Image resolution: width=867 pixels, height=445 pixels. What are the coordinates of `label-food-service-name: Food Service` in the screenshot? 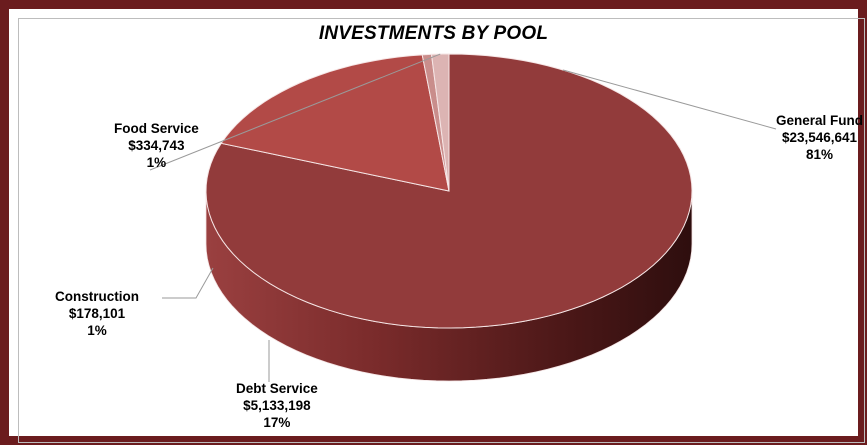 It's located at (156, 128).